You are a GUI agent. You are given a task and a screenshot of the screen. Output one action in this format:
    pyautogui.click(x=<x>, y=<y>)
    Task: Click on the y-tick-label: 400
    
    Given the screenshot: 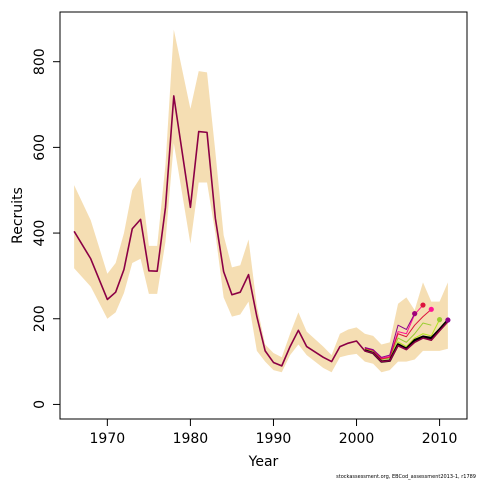 What is the action you would take?
    pyautogui.click(x=40, y=233)
    